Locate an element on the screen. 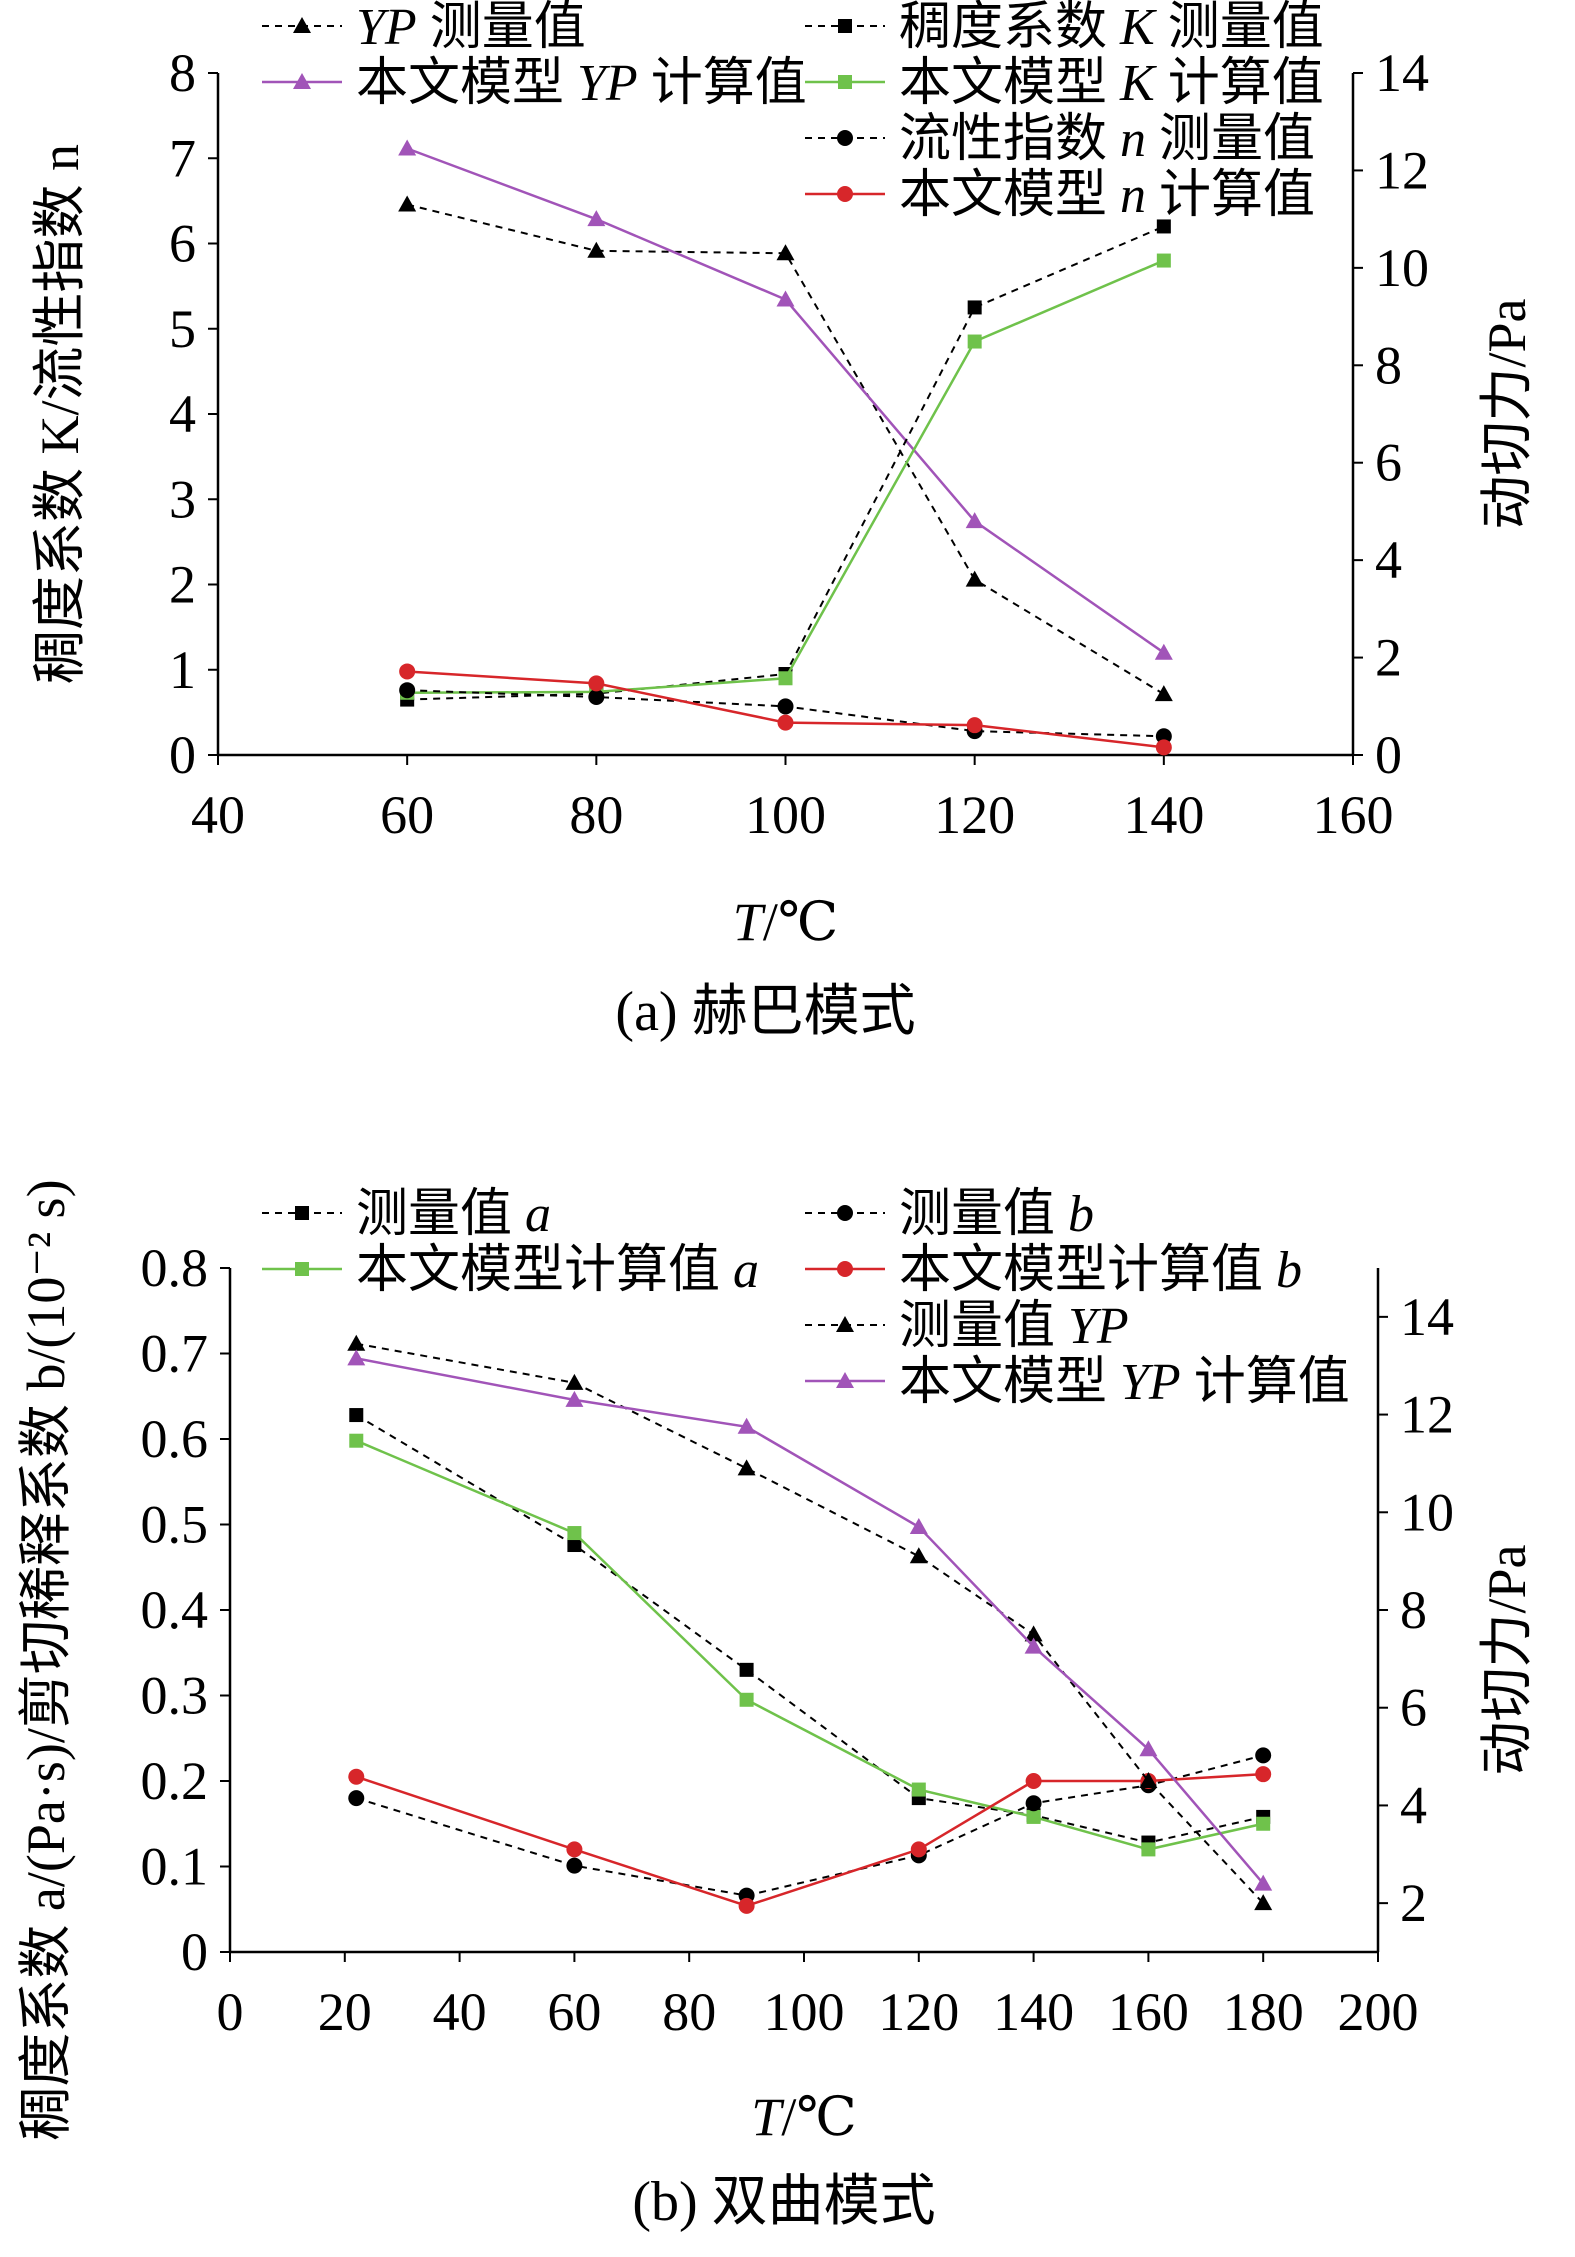  y-left-tick-label: 0.5 is located at coordinates (175, 1525).